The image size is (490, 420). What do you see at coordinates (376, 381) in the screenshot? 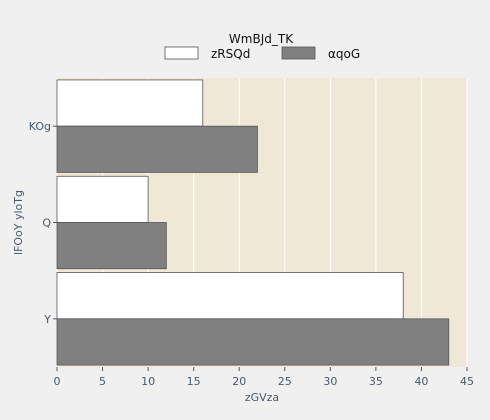
I see `x-tick-label: 35` at bounding box center [376, 381].